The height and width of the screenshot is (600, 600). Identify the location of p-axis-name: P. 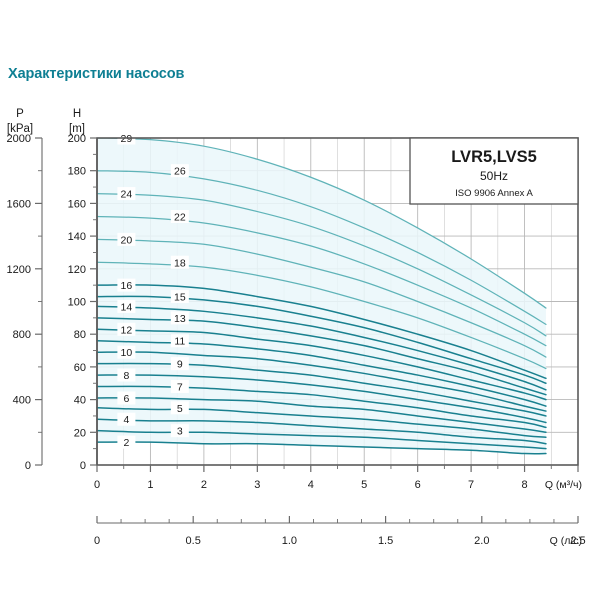
(20, 114).